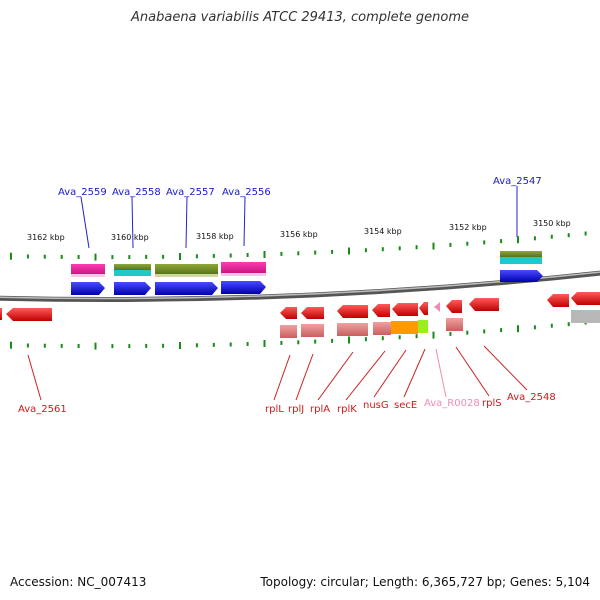 This screenshot has width=600, height=600. What do you see at coordinates (136, 192) in the screenshot?
I see `gene-label-ava-2558: Ava_2558` at bounding box center [136, 192].